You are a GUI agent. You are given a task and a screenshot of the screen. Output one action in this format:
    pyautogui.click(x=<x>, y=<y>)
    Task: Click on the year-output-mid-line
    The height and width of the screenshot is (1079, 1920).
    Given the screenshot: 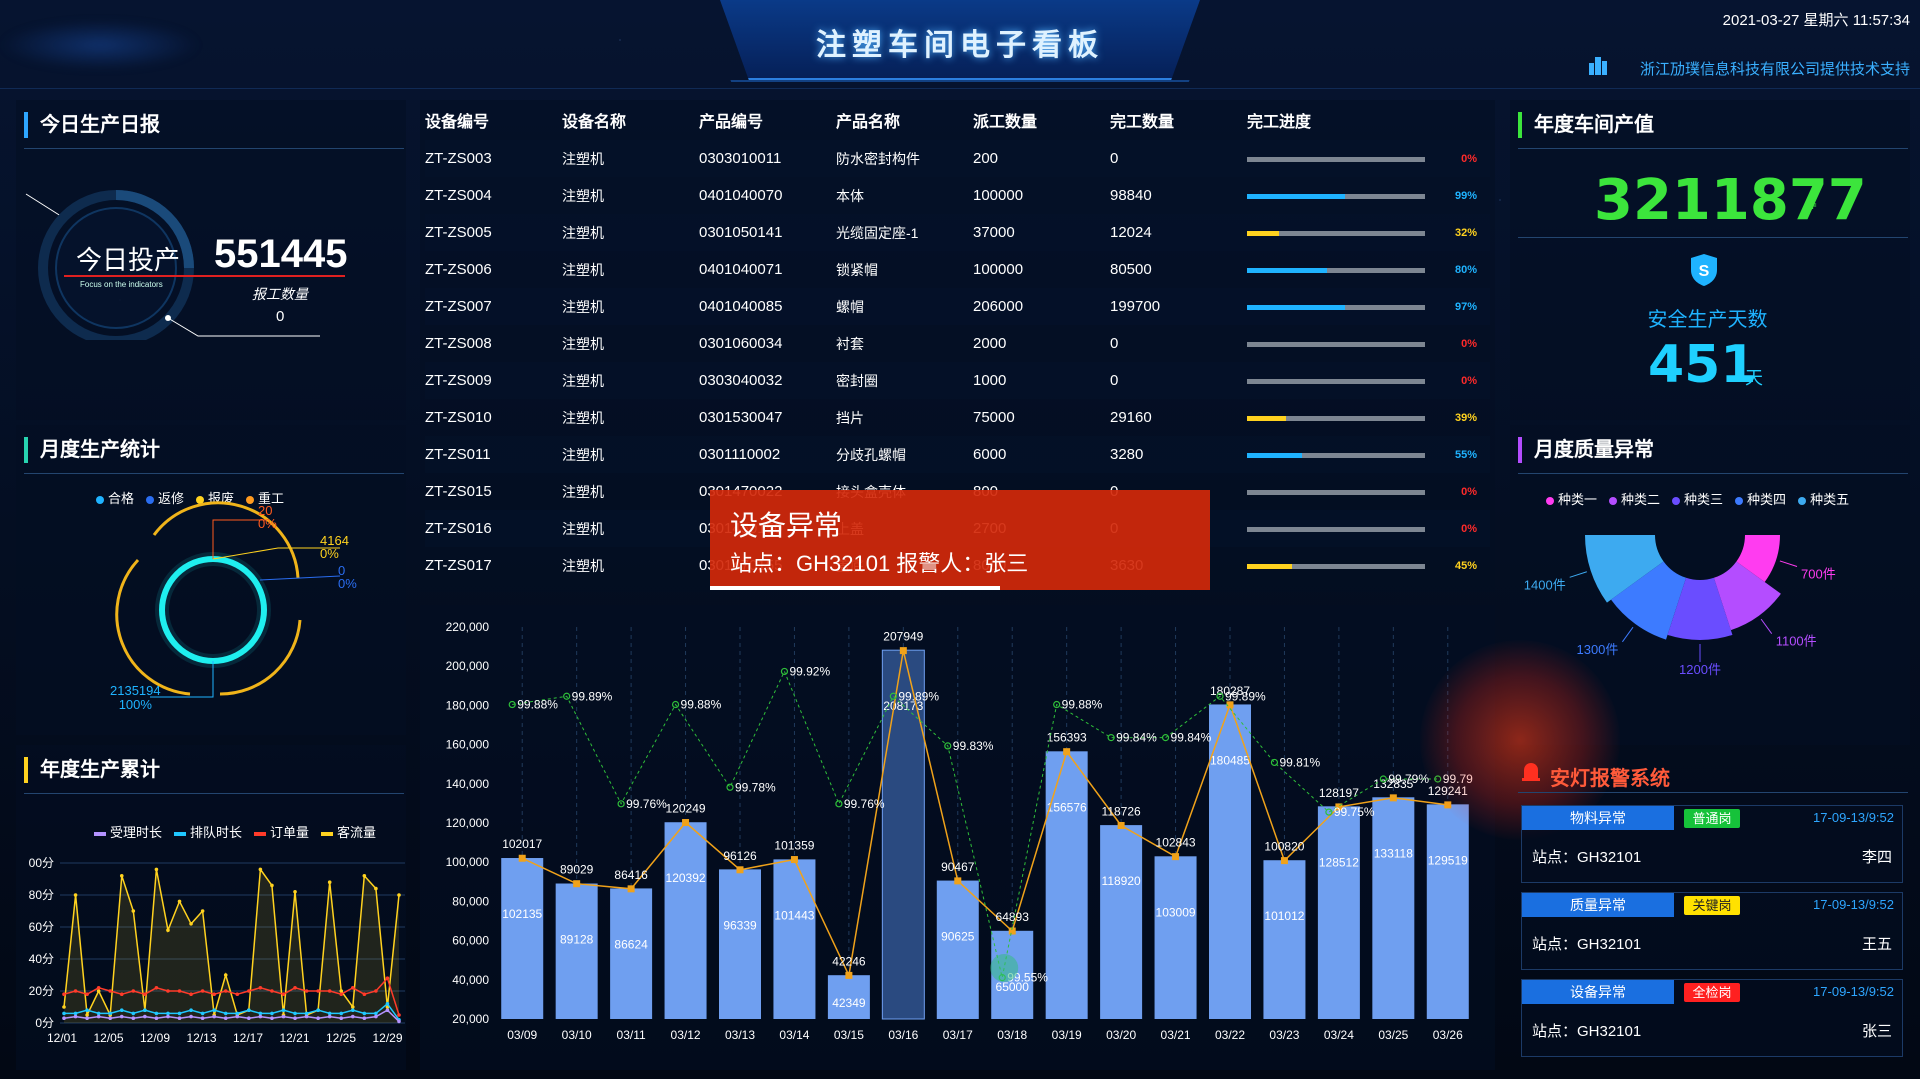 What is the action you would take?
    pyautogui.click(x=1713, y=237)
    